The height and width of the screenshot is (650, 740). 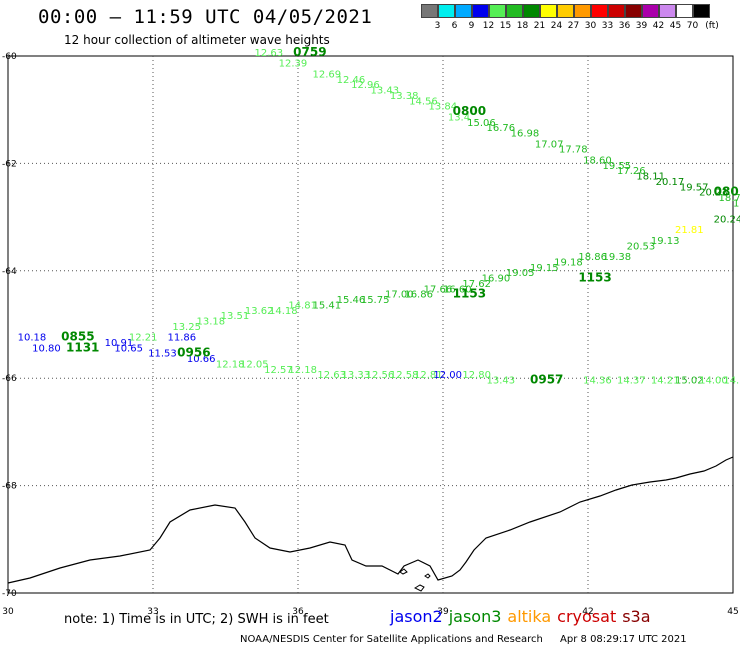 What do you see at coordinates (481, 123) in the screenshot?
I see `wave-reading: 15.06` at bounding box center [481, 123].